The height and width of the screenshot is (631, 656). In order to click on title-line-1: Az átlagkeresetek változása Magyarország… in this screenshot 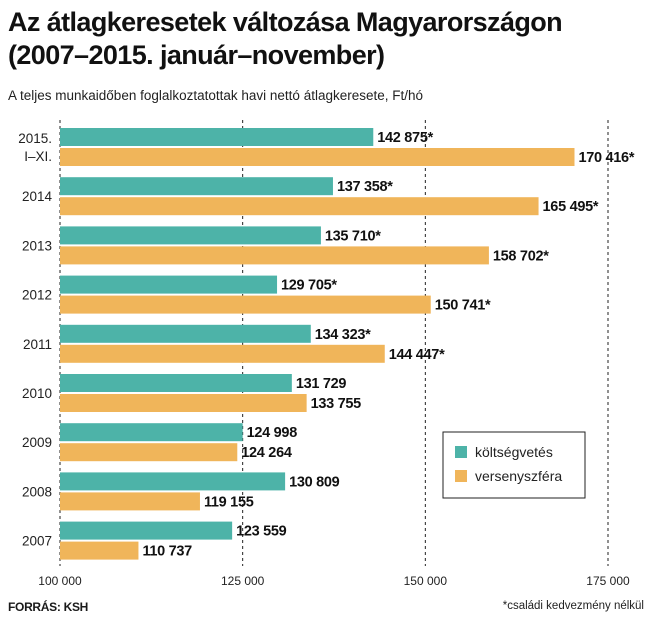, I will do `click(285, 22)`.